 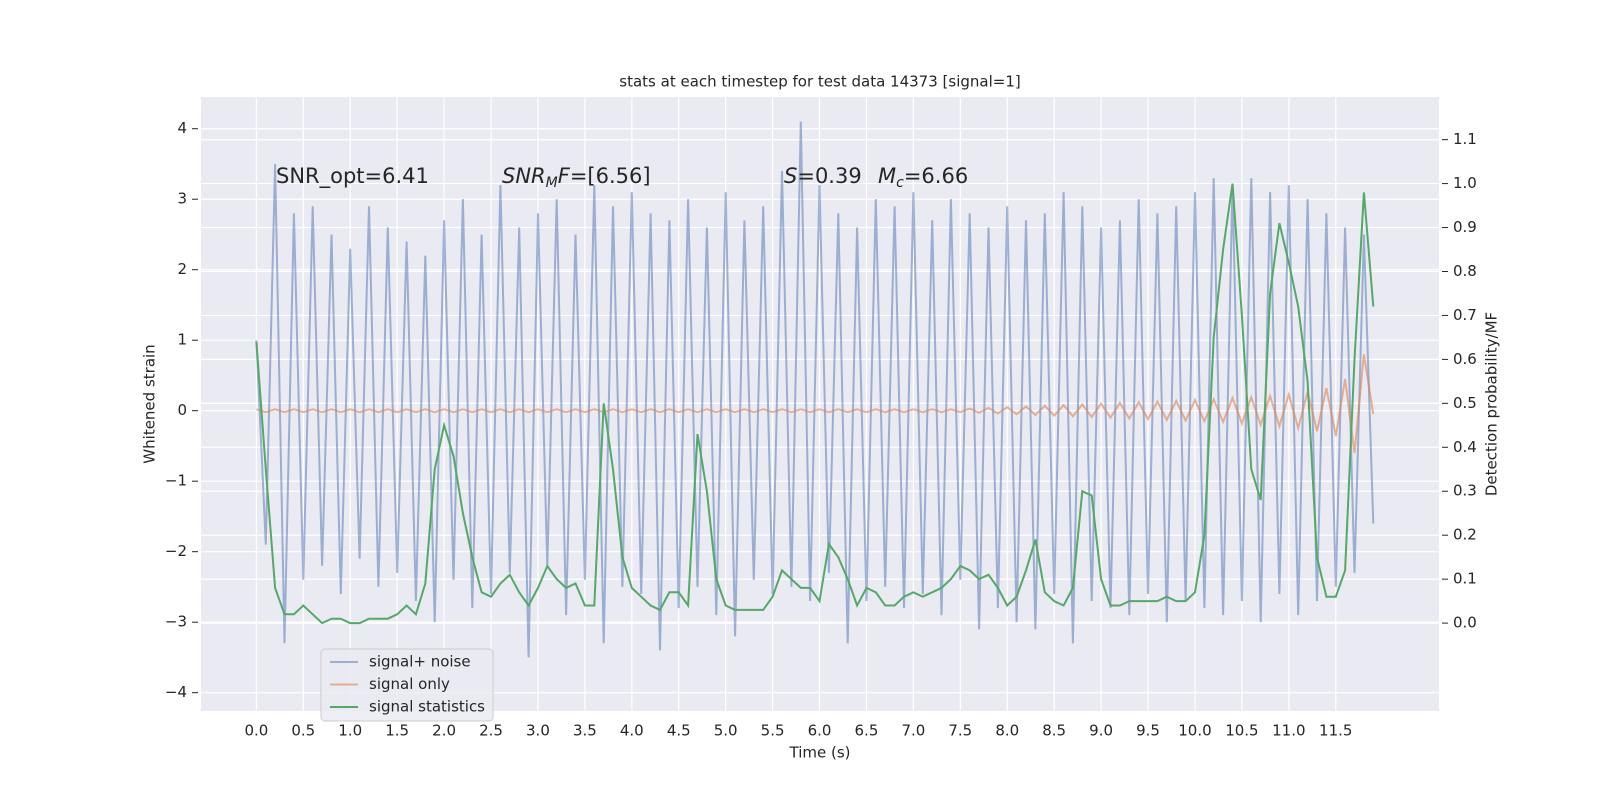 I want to click on annotation: S=0.39, so click(x=823, y=176).